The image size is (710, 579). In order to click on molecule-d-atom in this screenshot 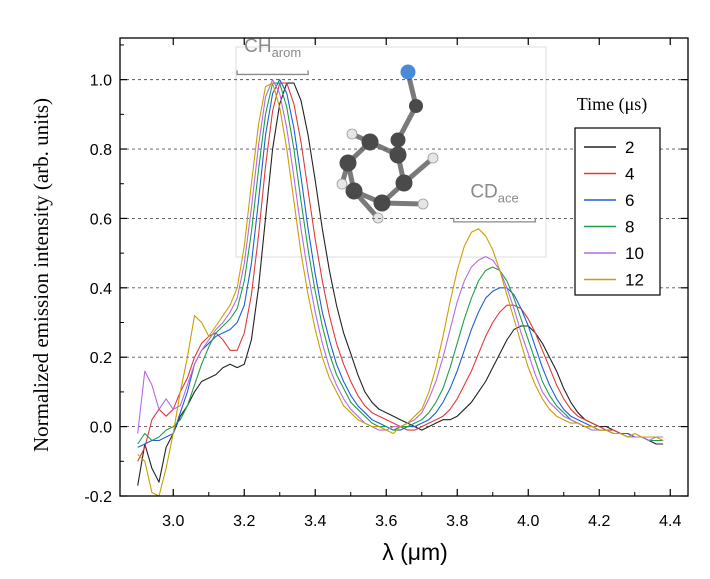, I will do `click(408, 72)`.